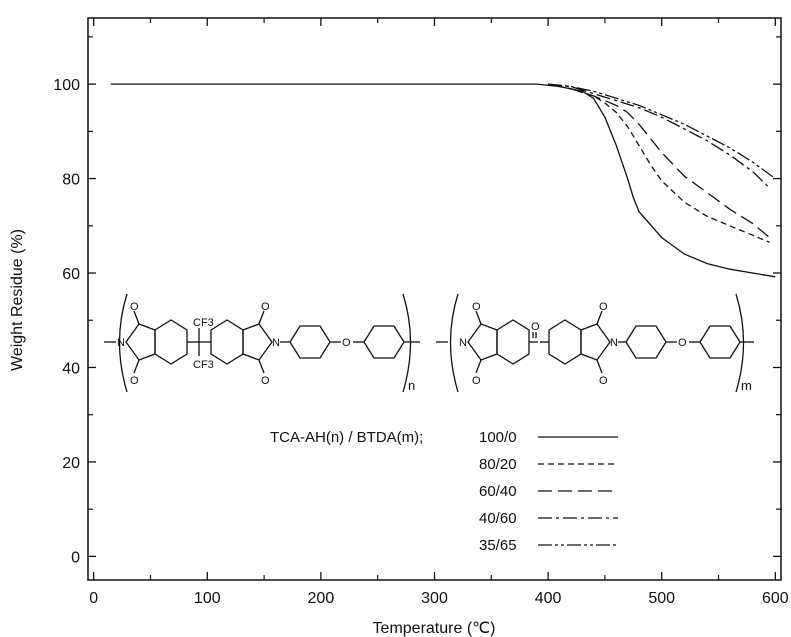 This screenshot has height=637, width=791. What do you see at coordinates (71, 463) in the screenshot?
I see `y-tick-label: 20` at bounding box center [71, 463].